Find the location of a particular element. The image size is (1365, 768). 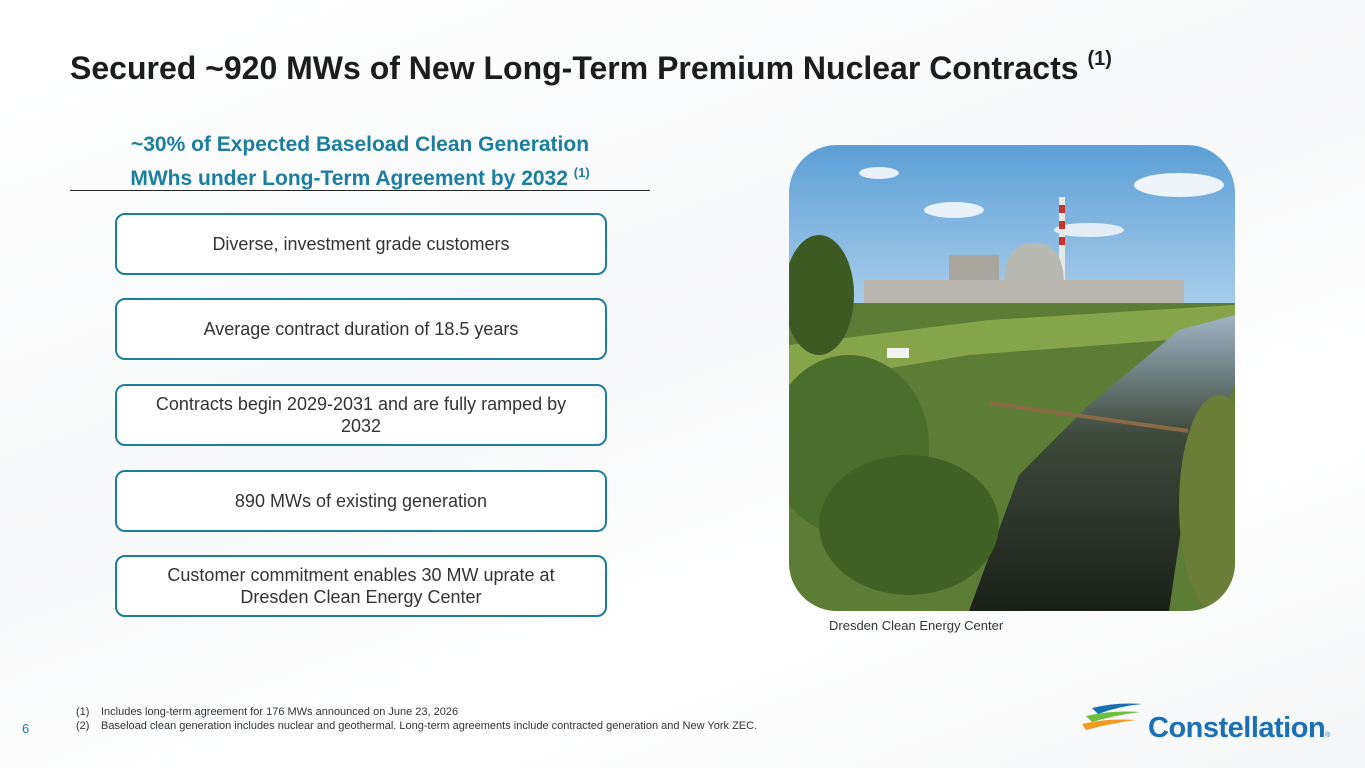

info-box: 890 MWs of existing generation is located at coordinates (361, 501).